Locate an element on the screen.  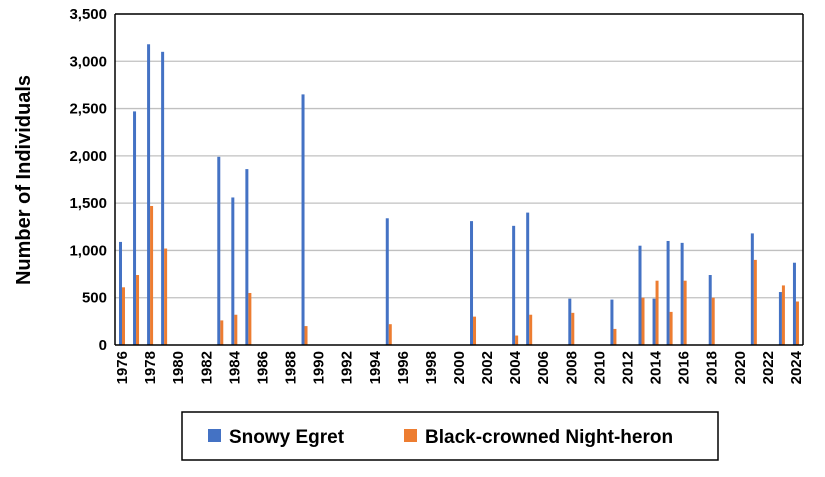
legend-label-snowy-egret: Snowy Egret is located at coordinates (287, 437).